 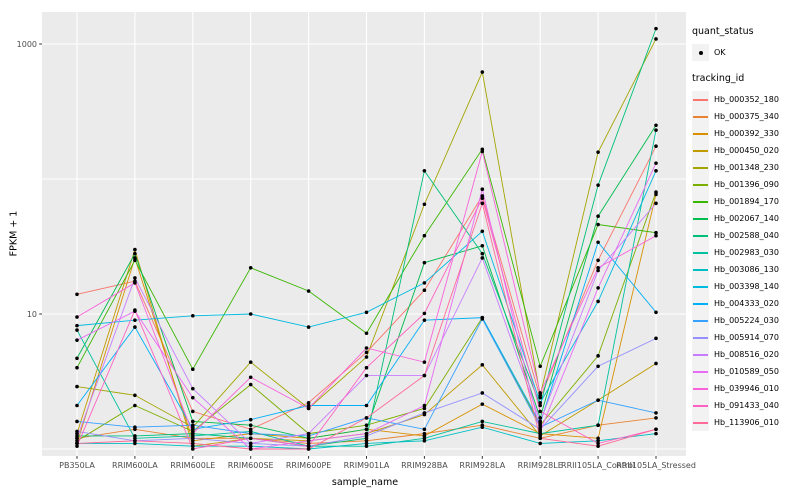 What do you see at coordinates (540, 465) in the screenshot?
I see `x-tick-label: RRIM928LE` at bounding box center [540, 465].